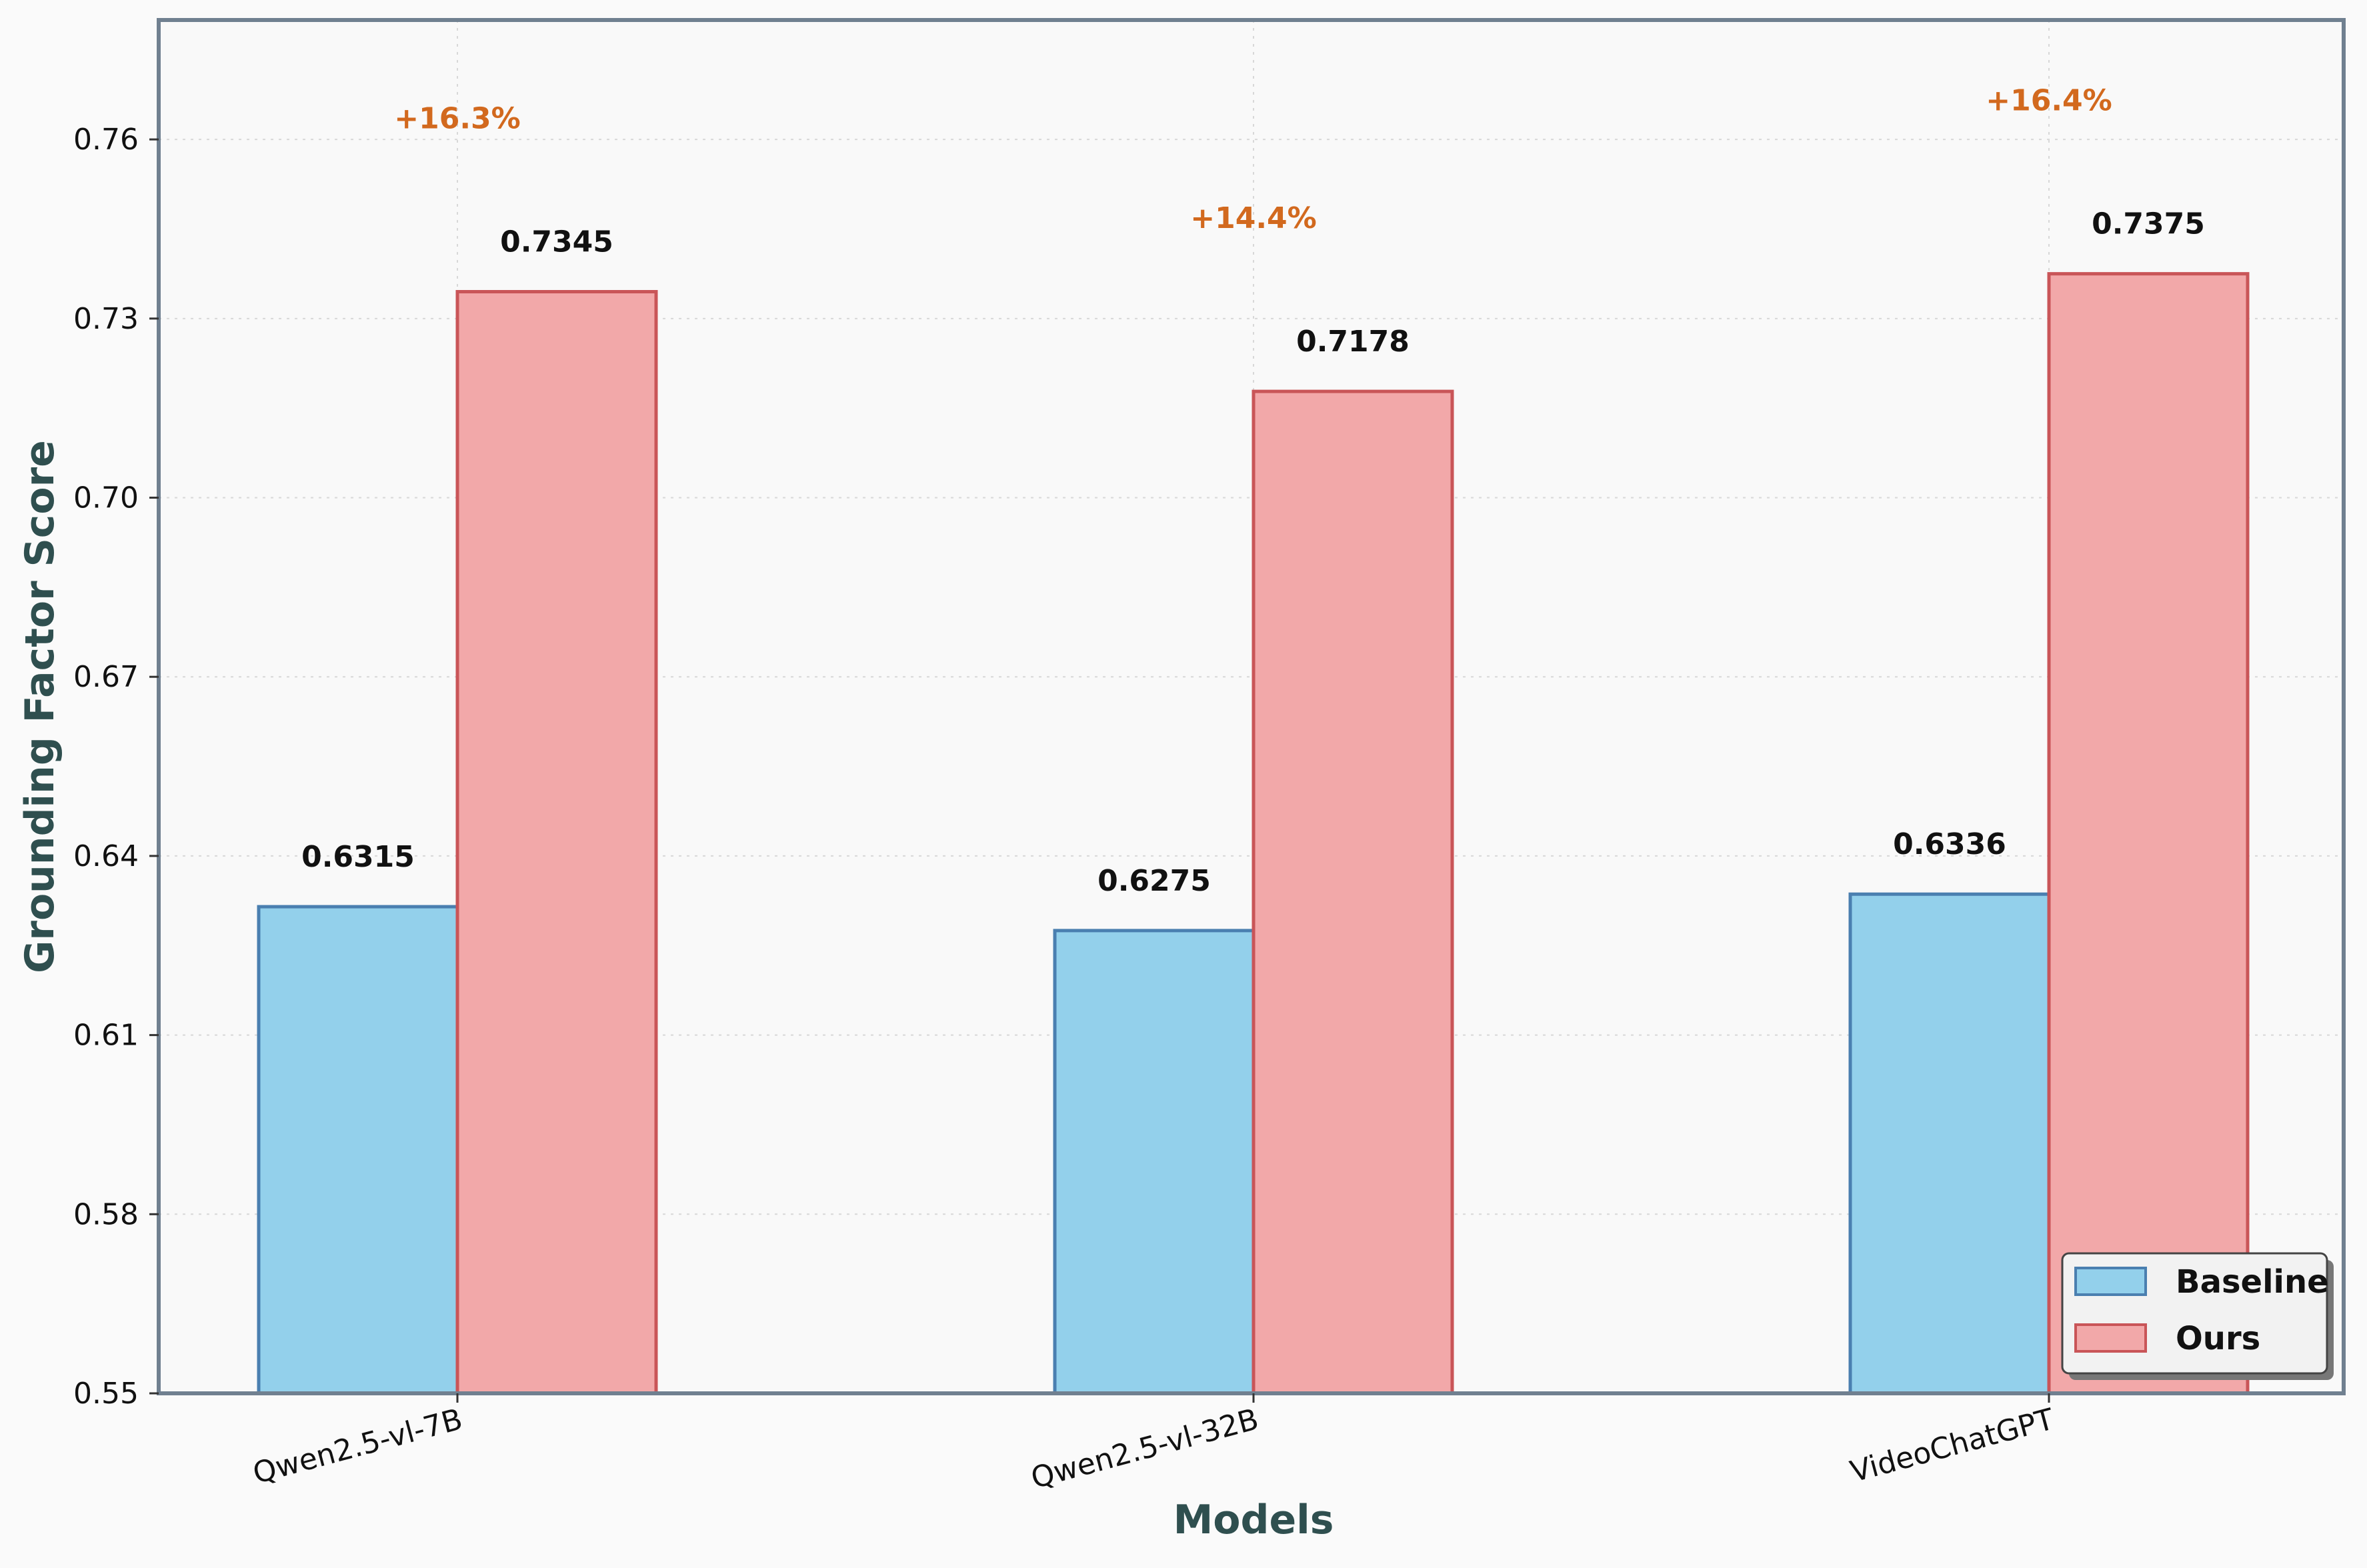 The width and height of the screenshot is (2367, 1568). What do you see at coordinates (106, 140) in the screenshot?
I see `y-tick-label: 0.76` at bounding box center [106, 140].